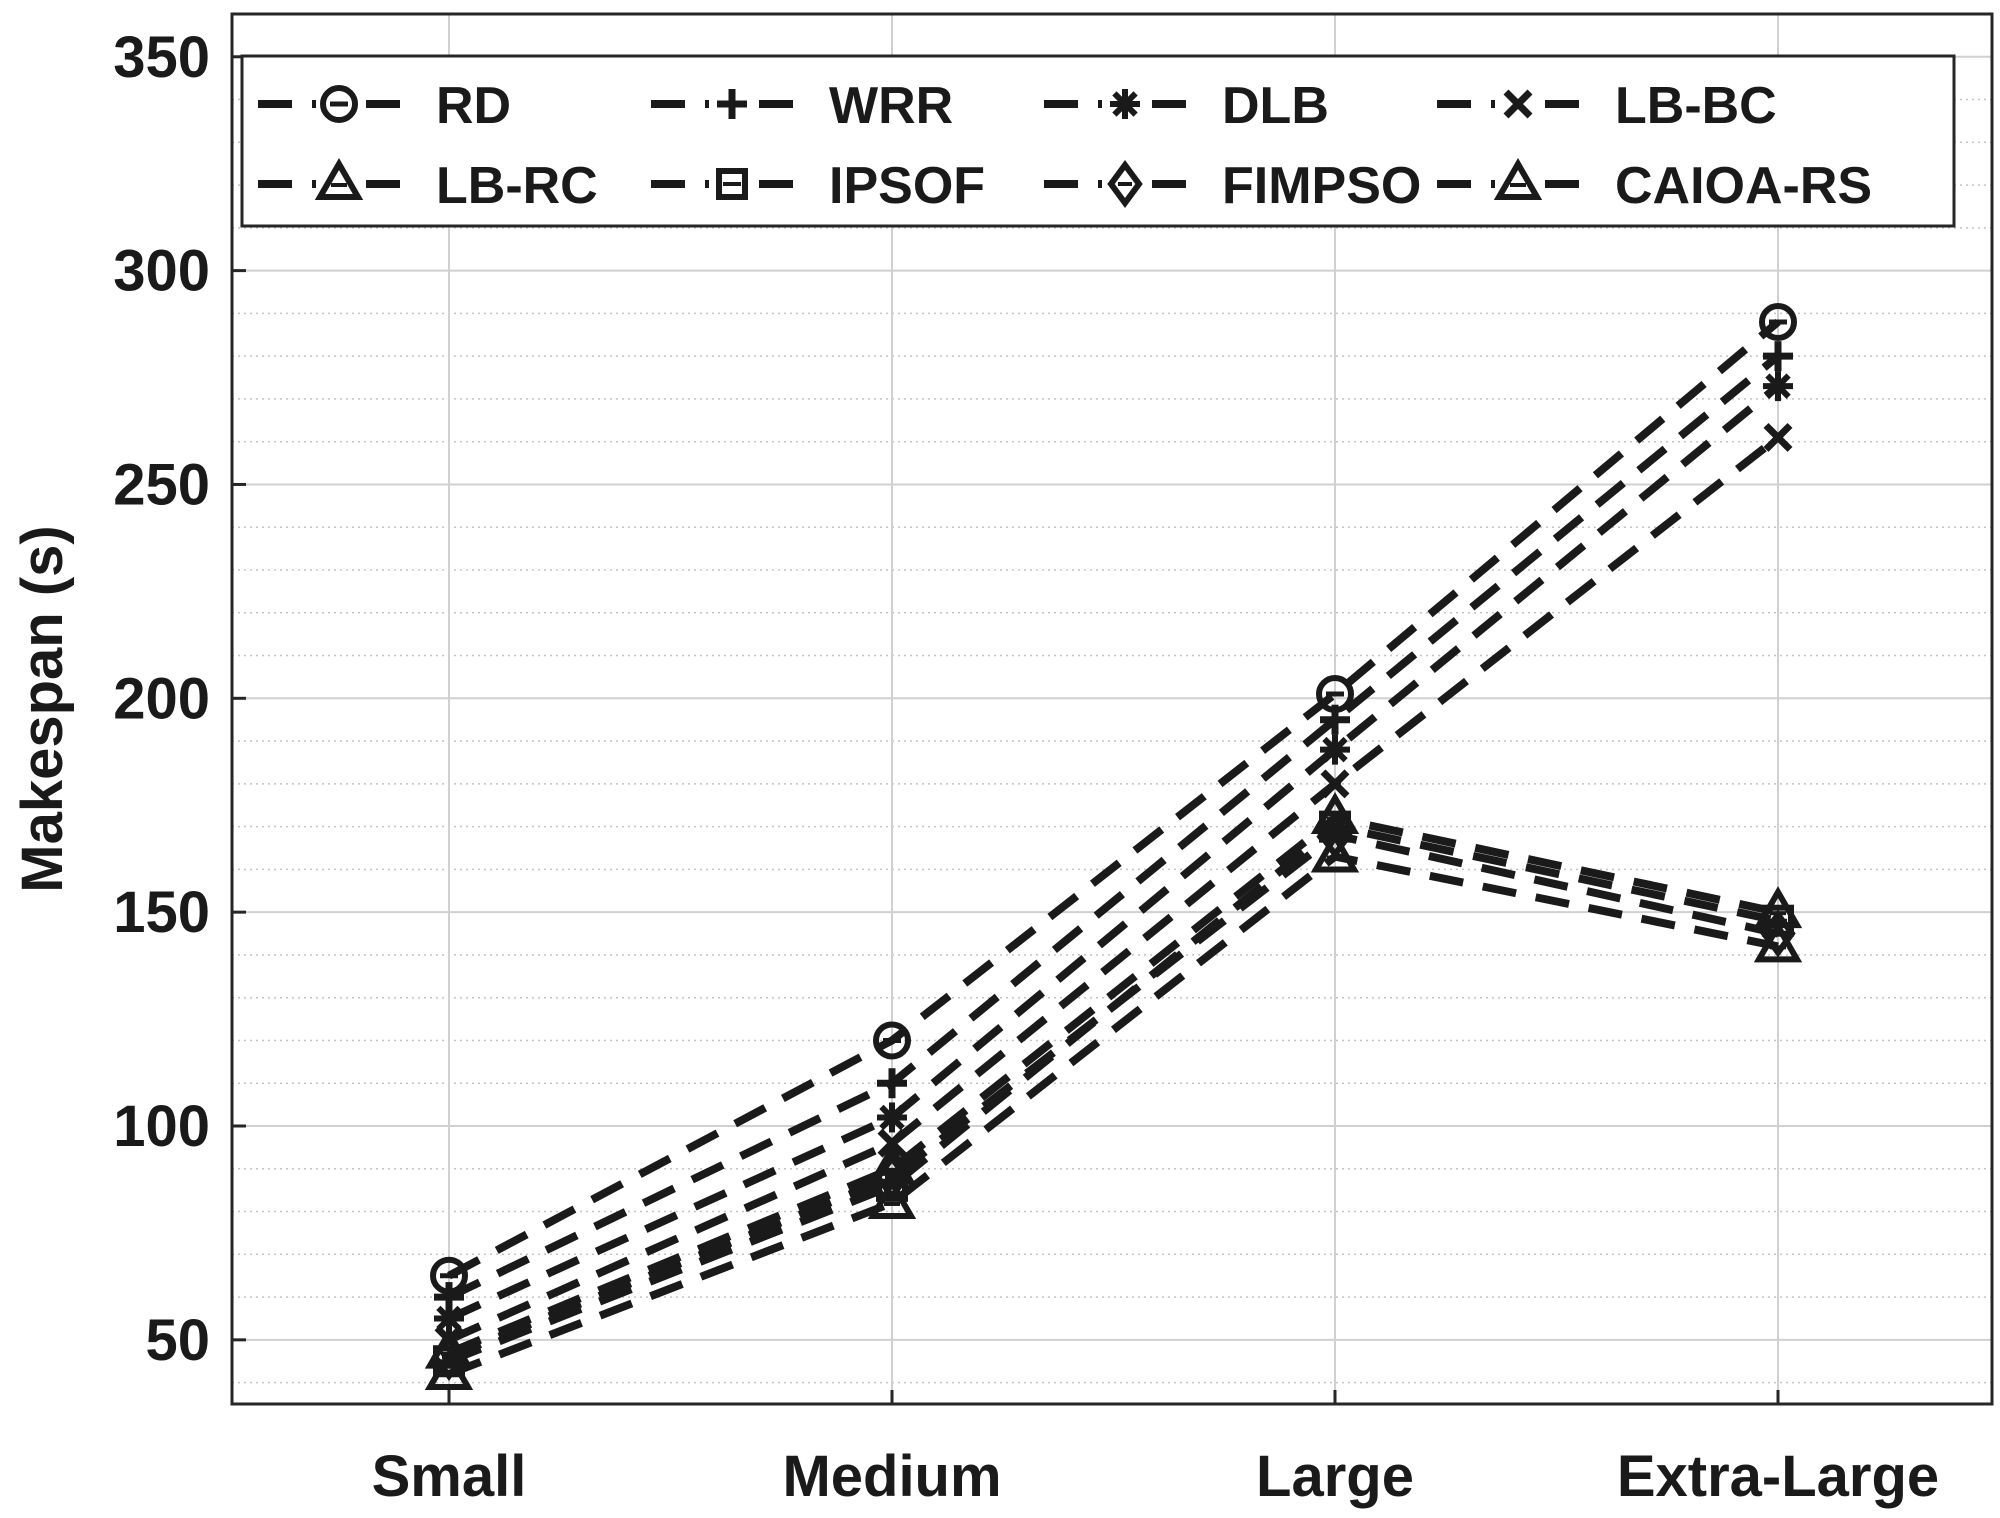 This screenshot has height=1518, width=2000. I want to click on y-axis-title: Makespan (s), so click(42, 708).